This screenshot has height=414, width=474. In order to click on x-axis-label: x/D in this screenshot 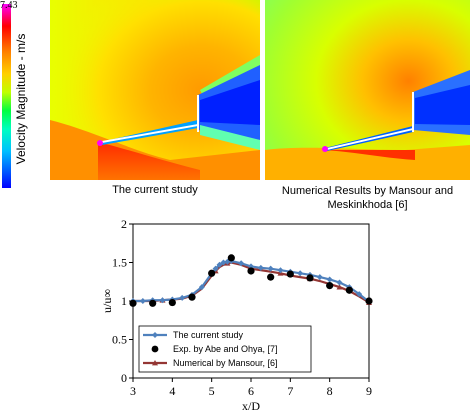, I will do `click(251, 406)`.